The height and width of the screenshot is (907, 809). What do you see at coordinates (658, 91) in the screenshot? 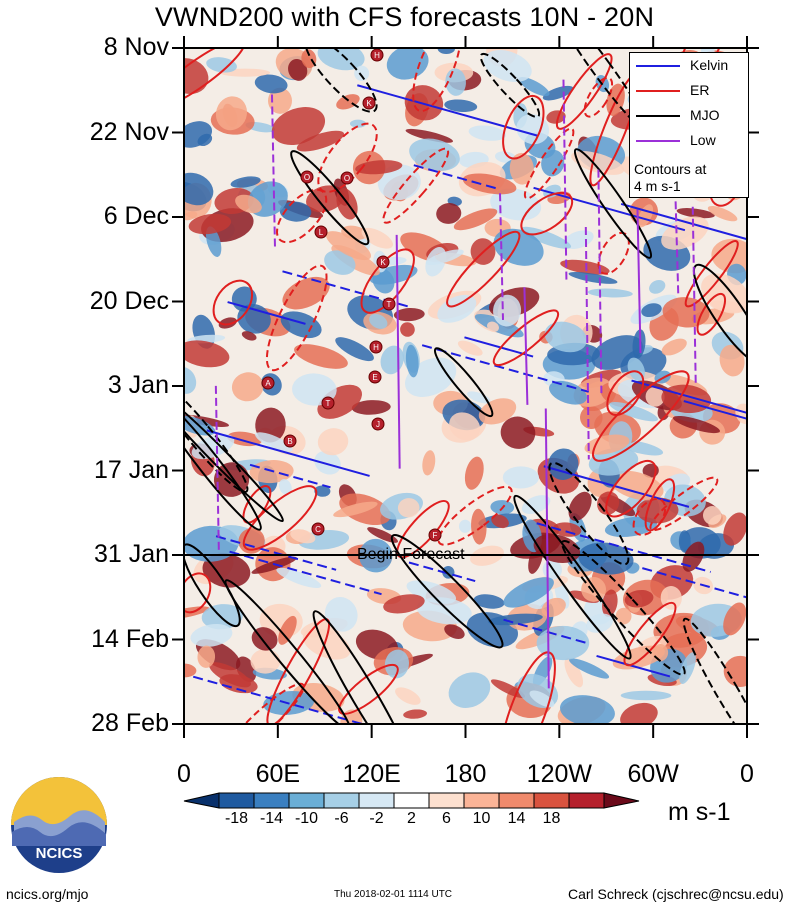
I see `legend-line-er` at bounding box center [658, 91].